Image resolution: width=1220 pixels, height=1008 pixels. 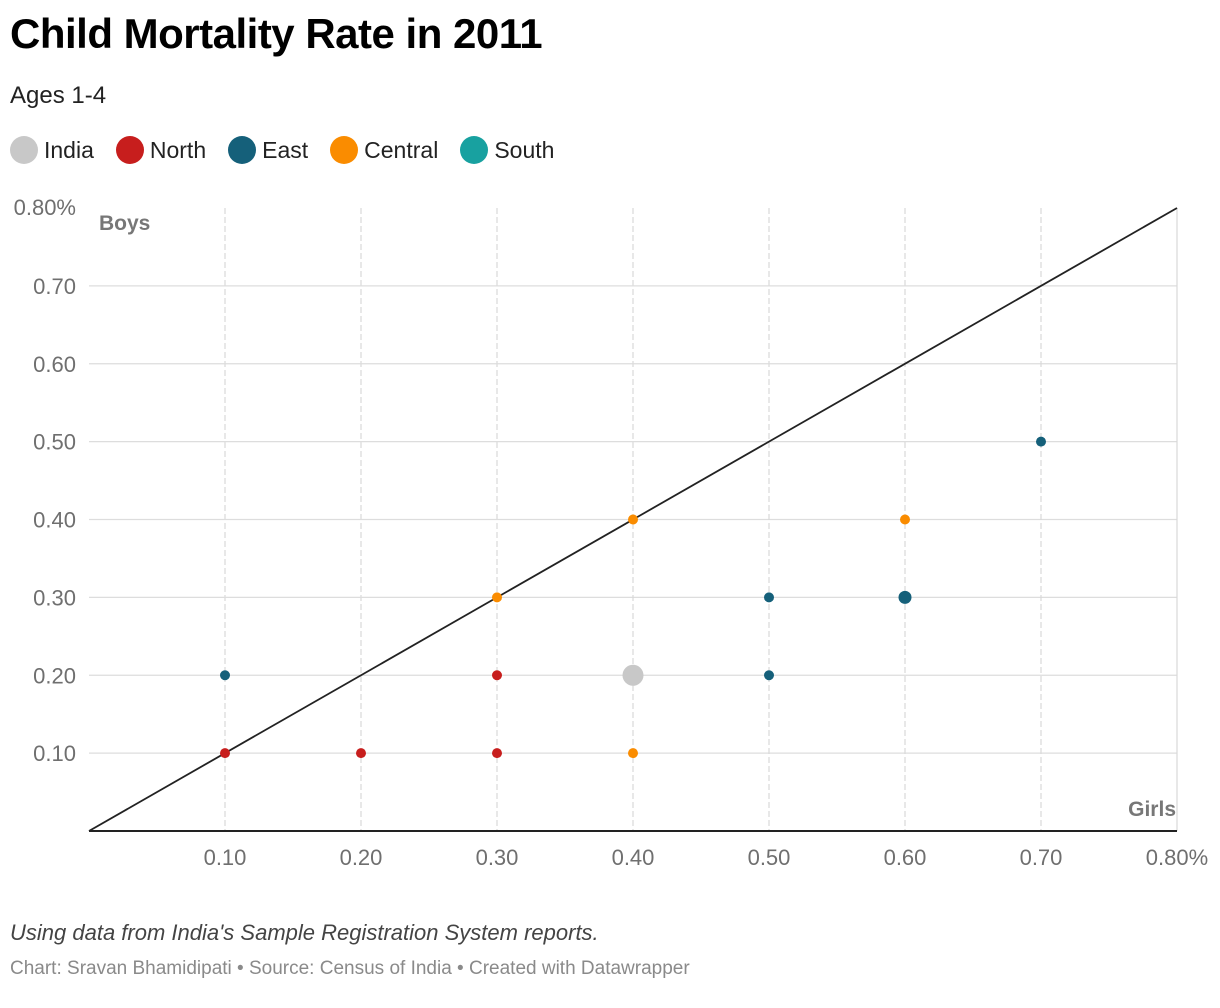 I want to click on y-tick-label: 0.40, so click(x=54, y=520).